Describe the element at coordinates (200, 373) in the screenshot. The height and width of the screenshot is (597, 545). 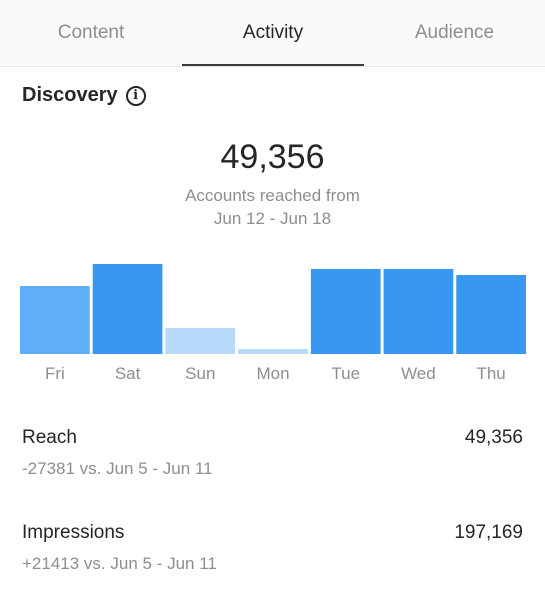
I see `x-tick-label-sun: Sun` at that location.